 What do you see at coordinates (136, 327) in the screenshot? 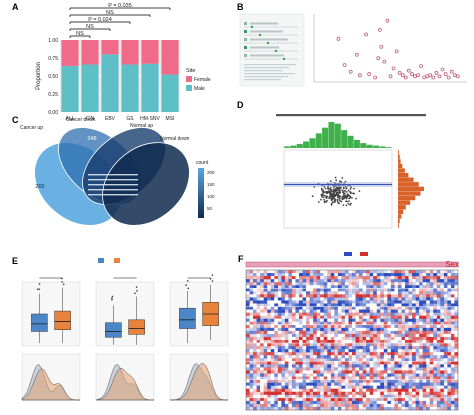
I see `box-male` at bounding box center [136, 327].